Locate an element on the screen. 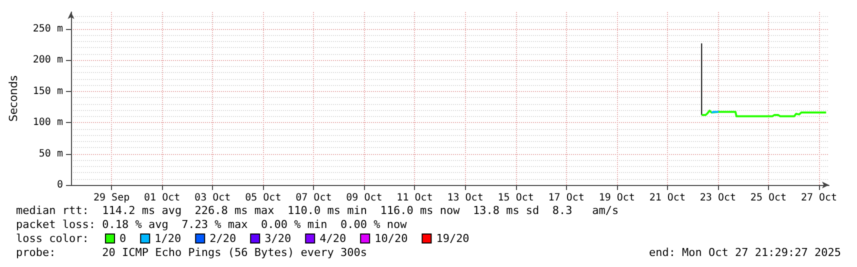 The image size is (857, 267). x-tick-label: 09 Oct is located at coordinates (364, 198).